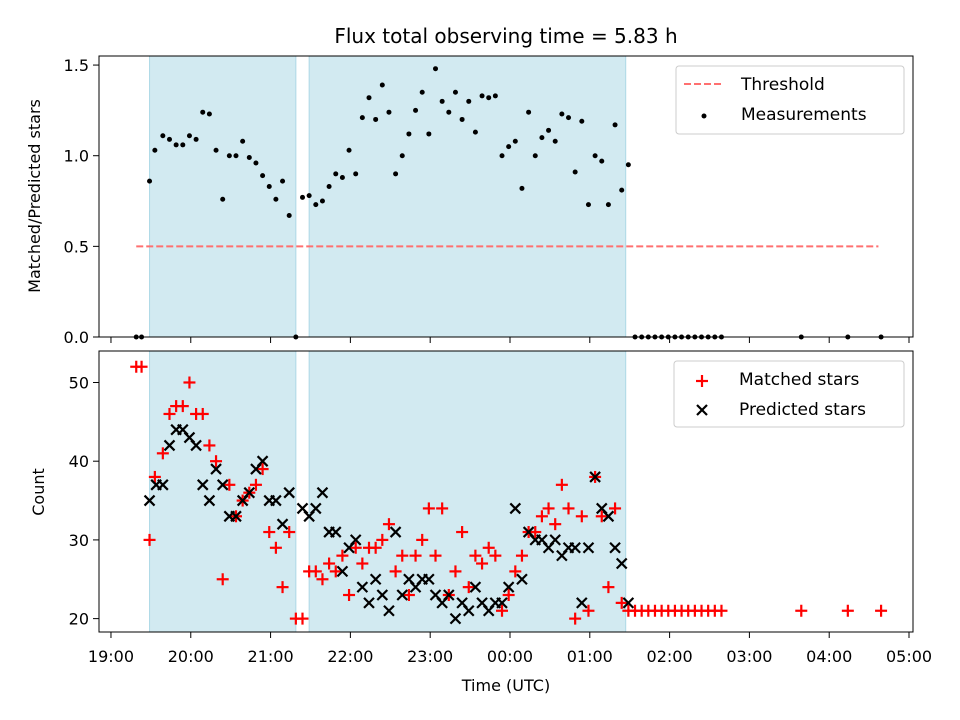 Image resolution: width=960 pixels, height=720 pixels. I want to click on x-tick-label: 02:00, so click(670, 656).